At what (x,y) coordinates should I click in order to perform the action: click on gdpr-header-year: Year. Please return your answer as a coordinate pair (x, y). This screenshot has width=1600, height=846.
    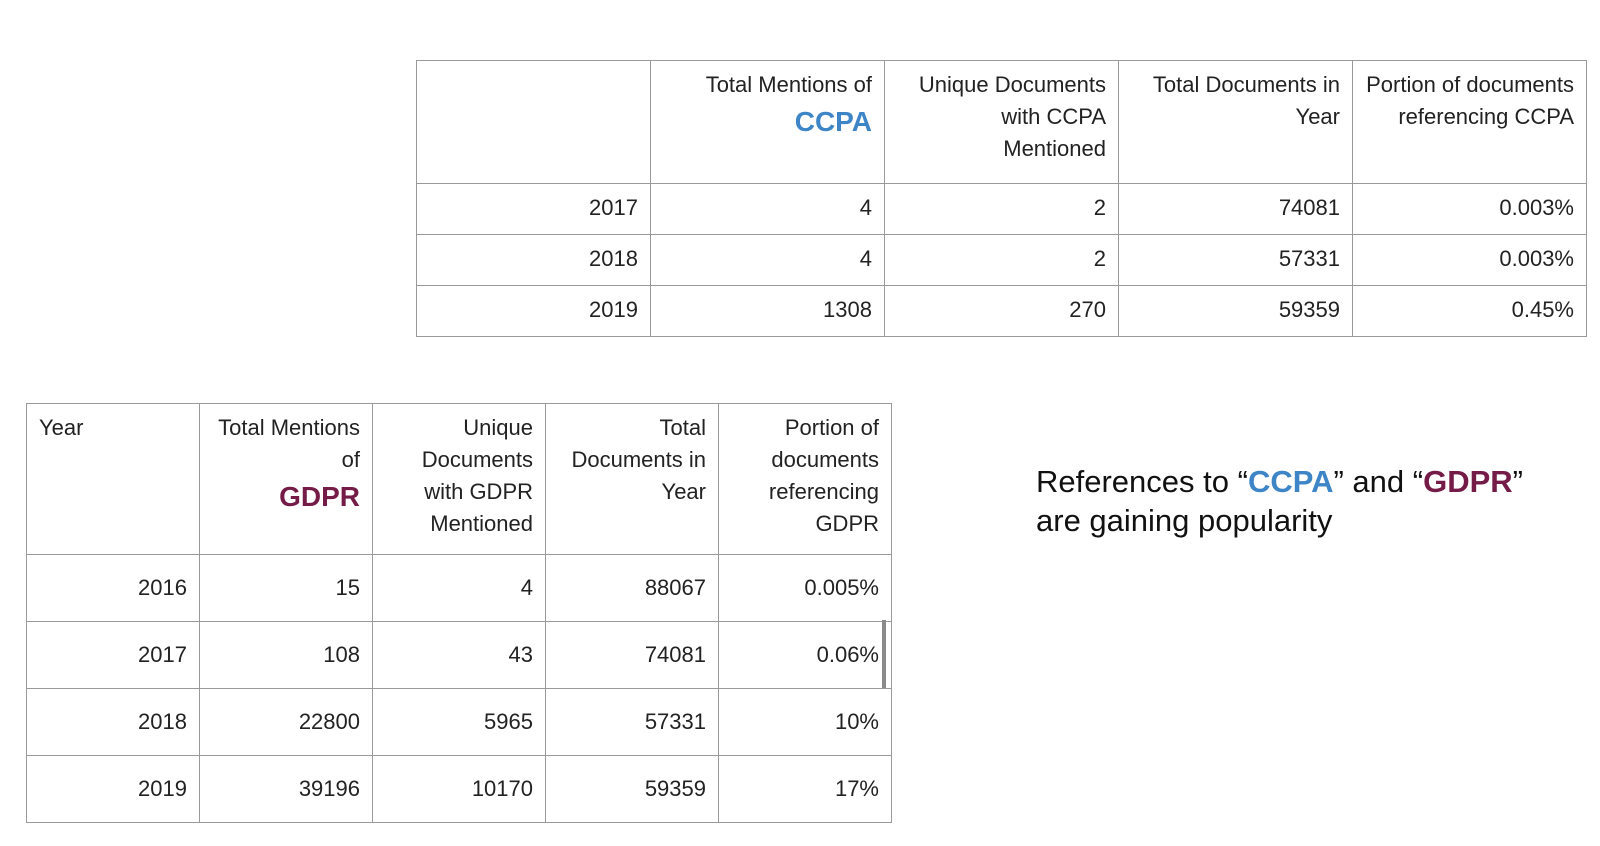
    Looking at the image, I should click on (113, 479).